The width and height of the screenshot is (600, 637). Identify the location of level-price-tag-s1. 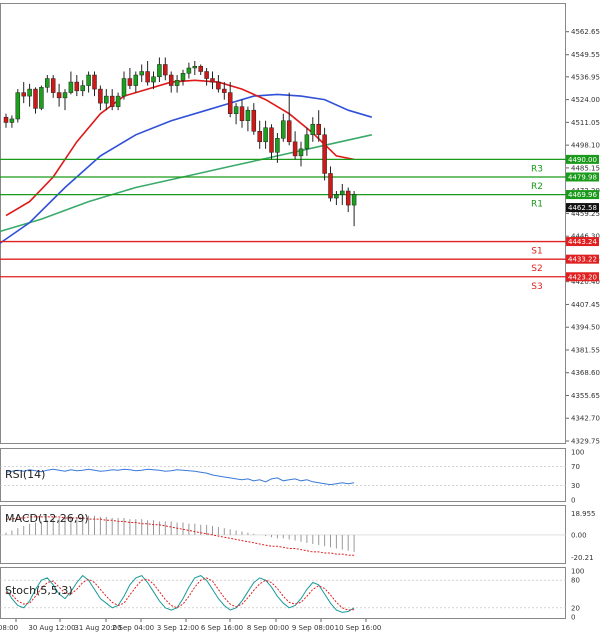
(582, 242).